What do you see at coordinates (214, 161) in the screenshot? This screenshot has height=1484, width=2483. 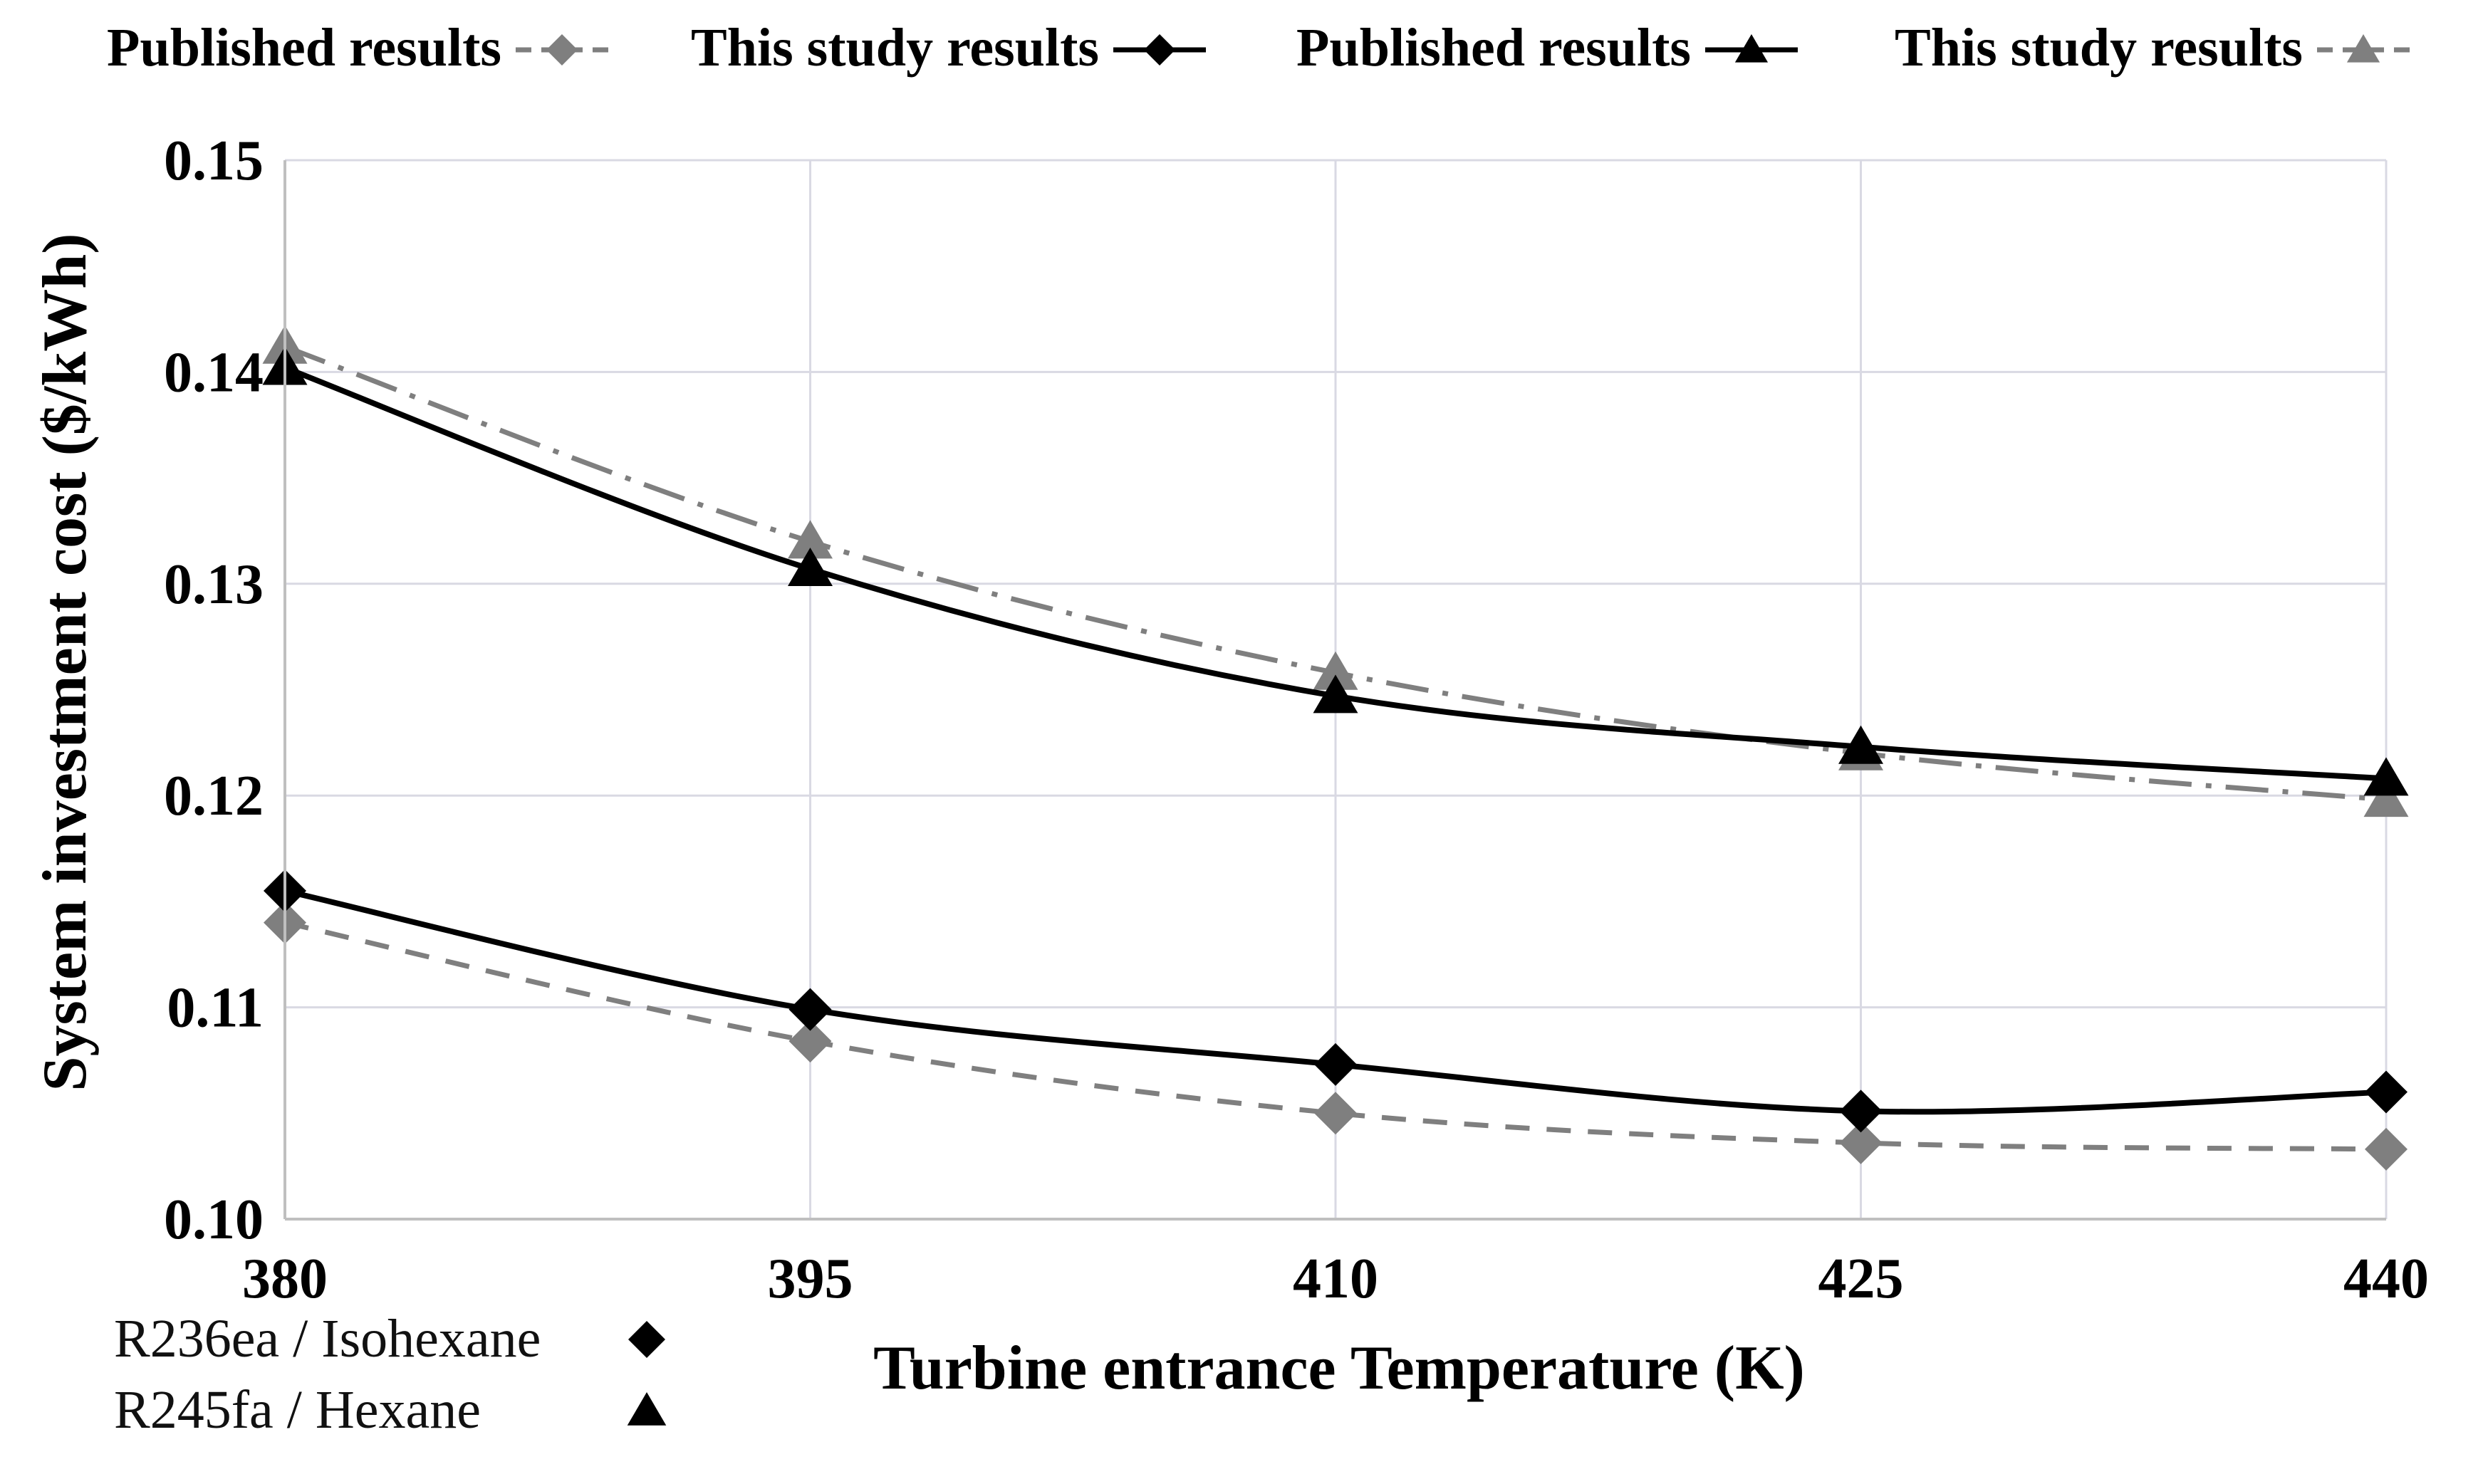 I see `y-tick-label: 0.15` at bounding box center [214, 161].